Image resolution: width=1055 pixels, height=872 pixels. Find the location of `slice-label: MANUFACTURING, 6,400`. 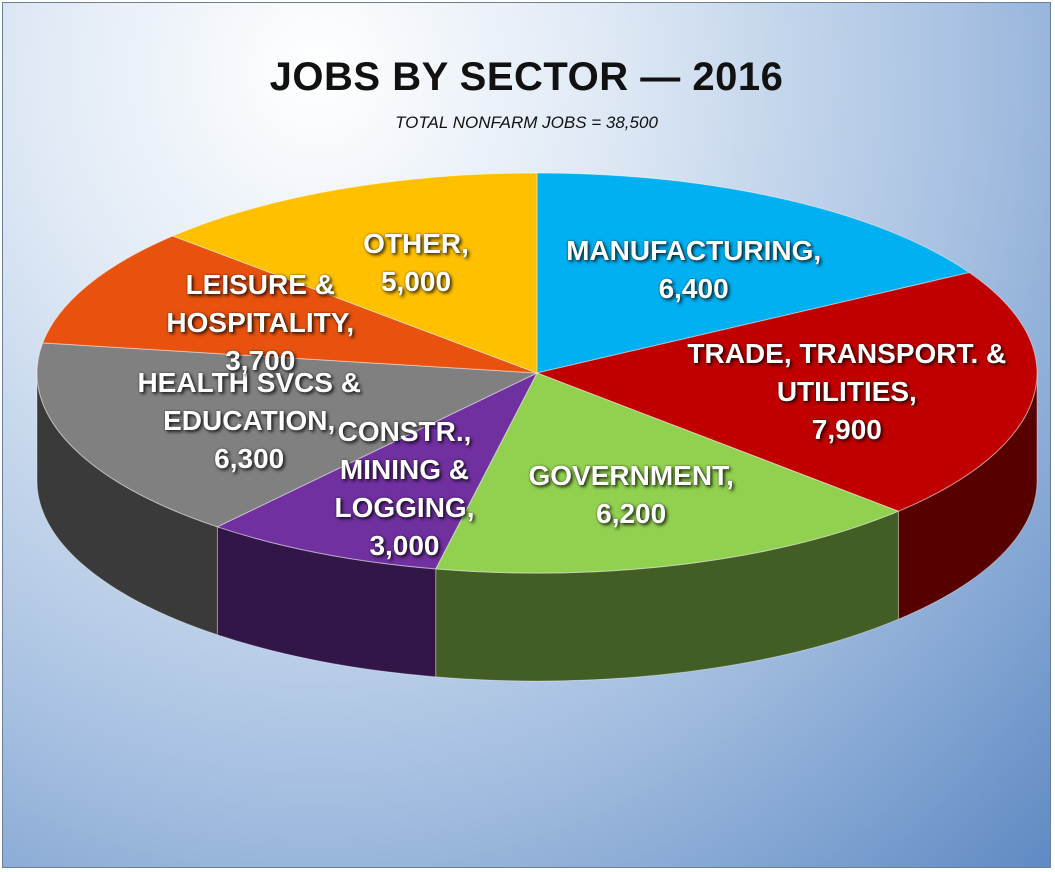

slice-label: MANUFACTURING, 6,400 is located at coordinates (693, 270).